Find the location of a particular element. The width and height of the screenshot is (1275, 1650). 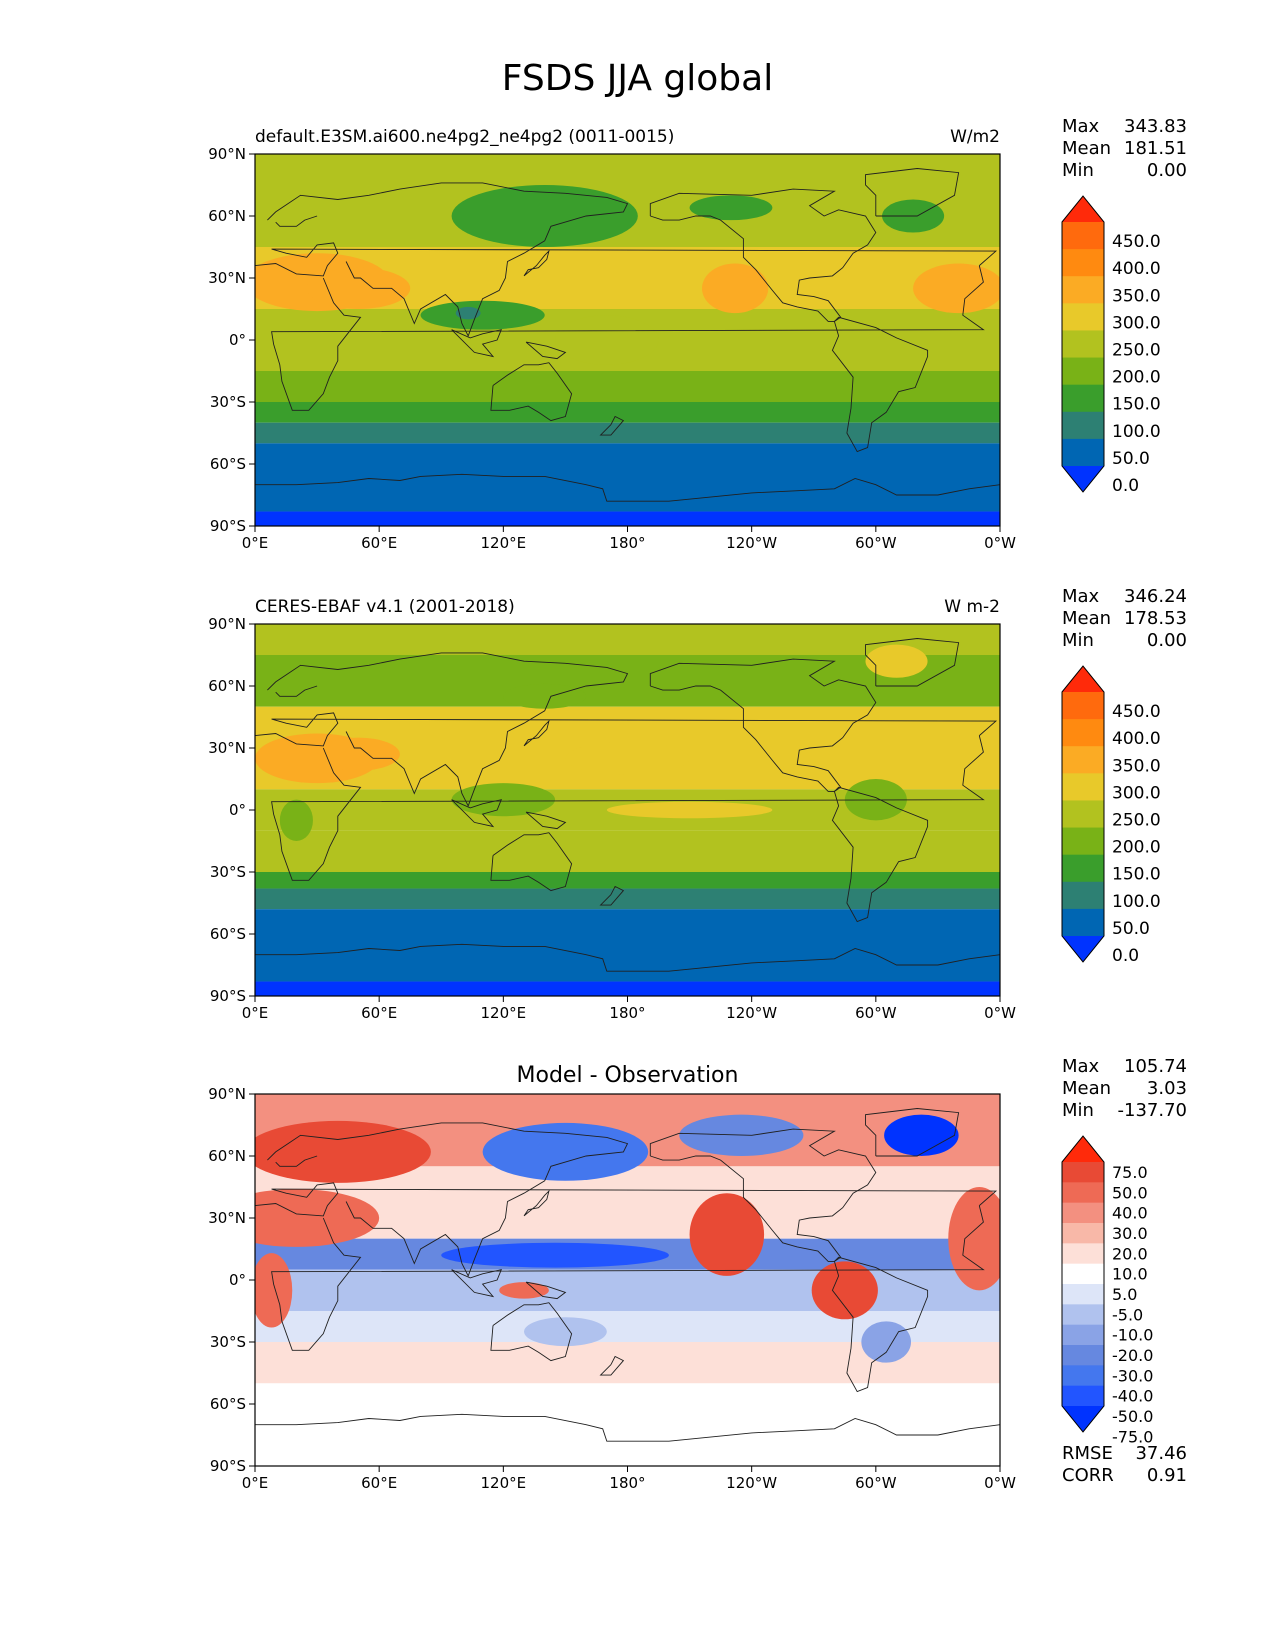

stat-value: 343.83 is located at coordinates (1155, 126).